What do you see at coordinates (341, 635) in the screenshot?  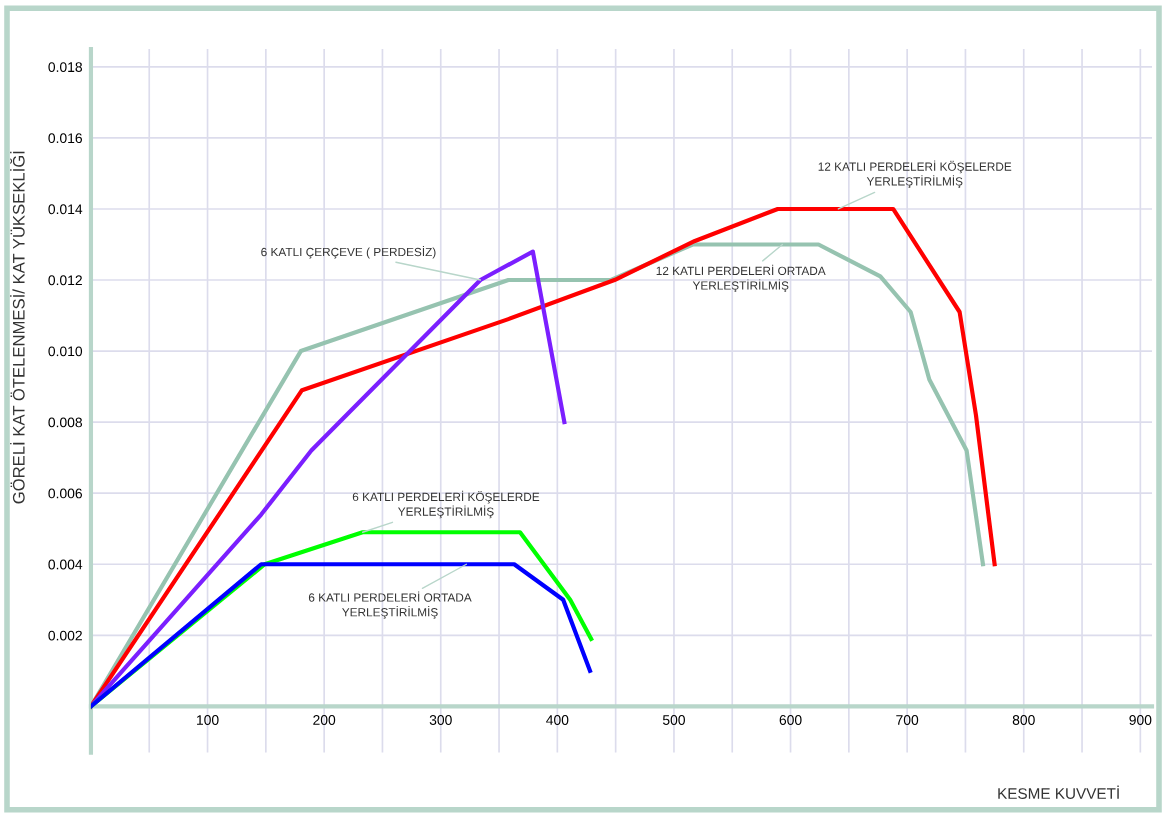 I see `line-series` at bounding box center [341, 635].